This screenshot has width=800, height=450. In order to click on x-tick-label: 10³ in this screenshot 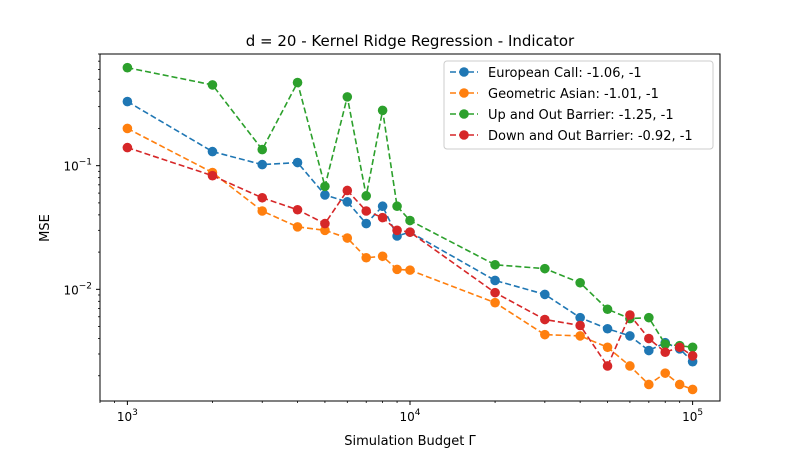, I will do `click(127, 416)`.